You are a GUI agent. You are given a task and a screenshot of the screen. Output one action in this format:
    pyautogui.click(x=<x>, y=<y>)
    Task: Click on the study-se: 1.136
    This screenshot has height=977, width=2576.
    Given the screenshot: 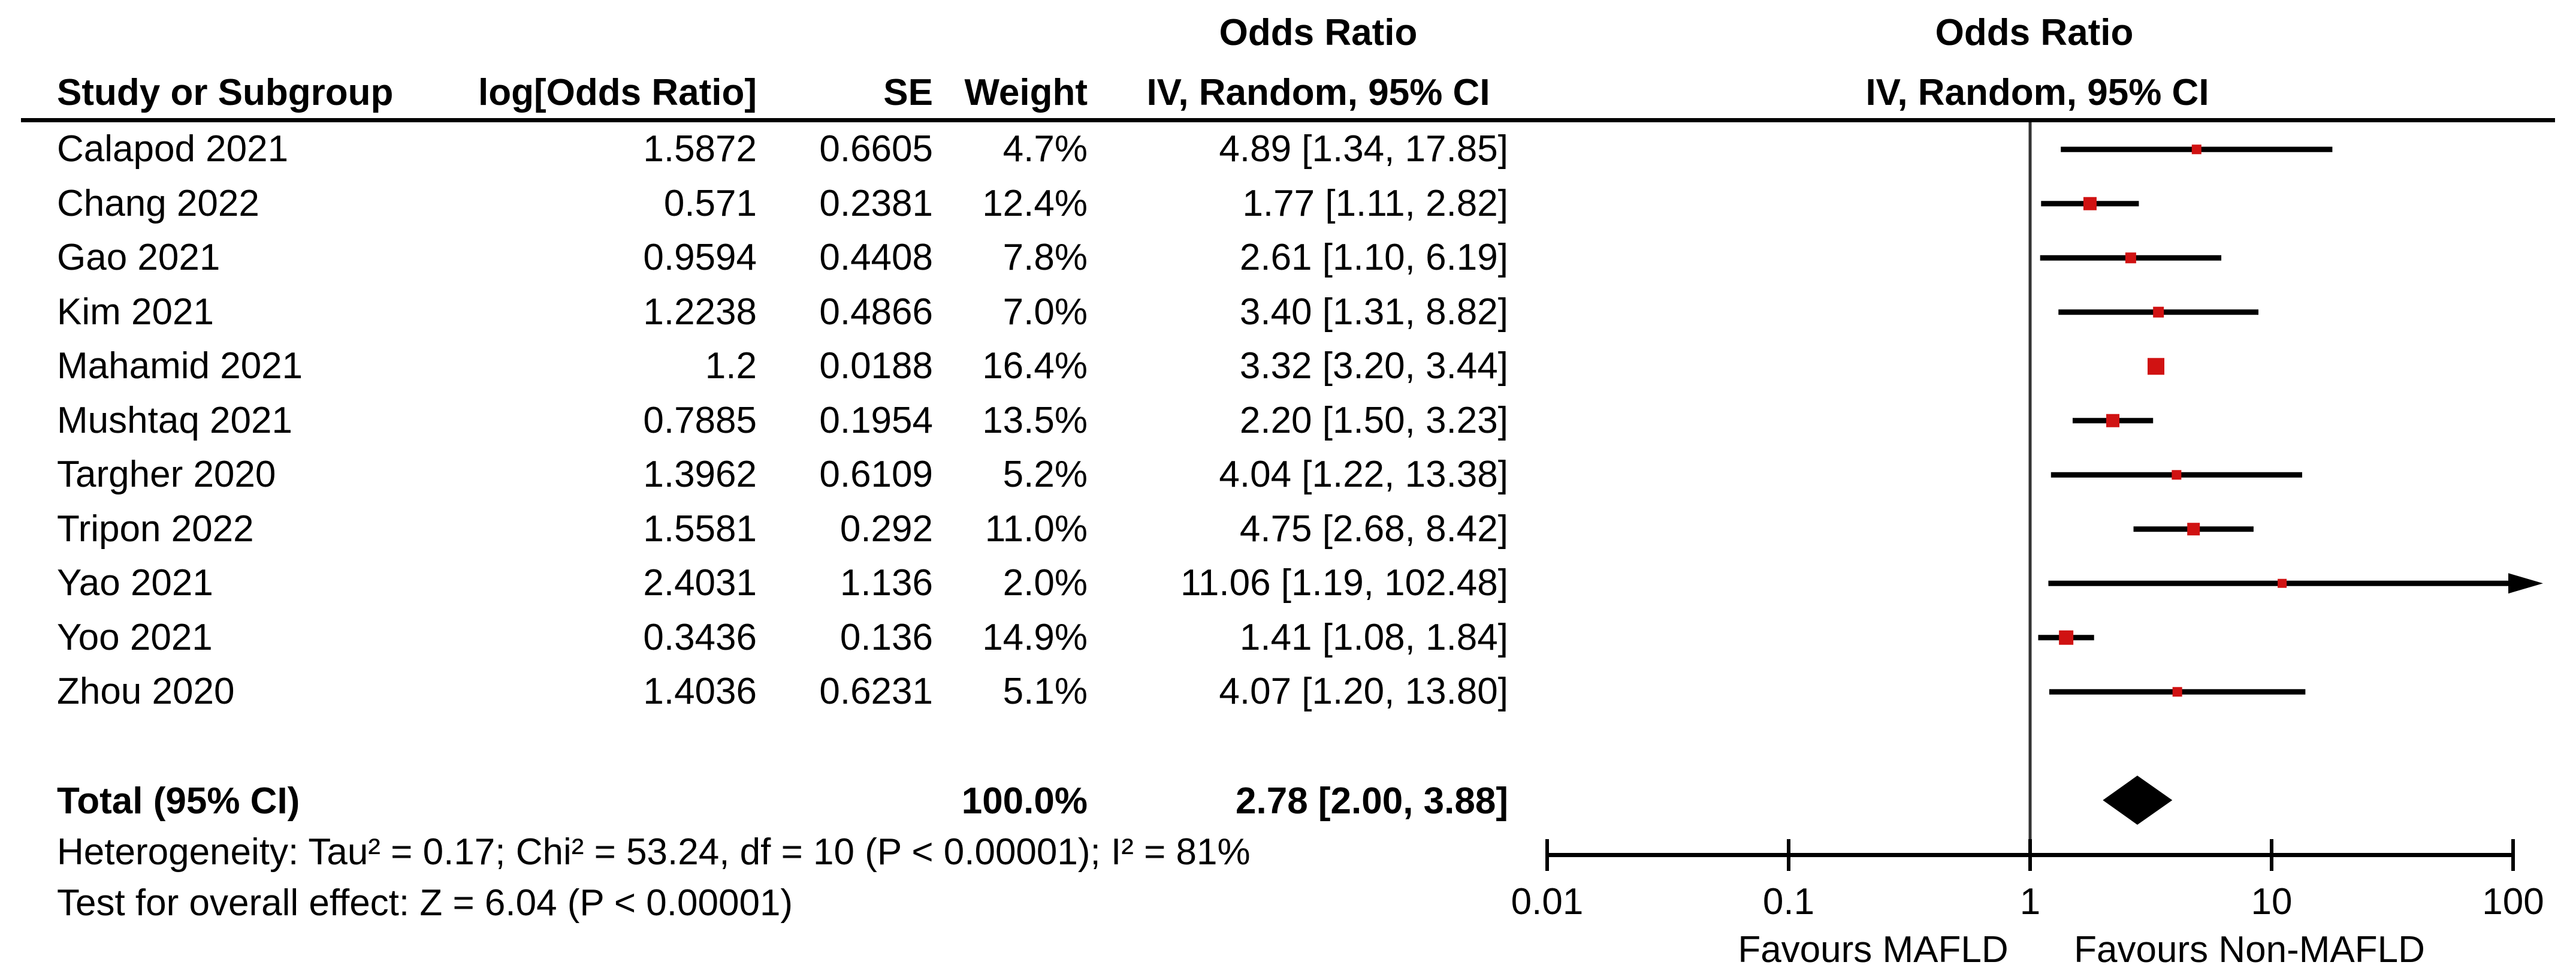 What is the action you would take?
    pyautogui.click(x=886, y=583)
    